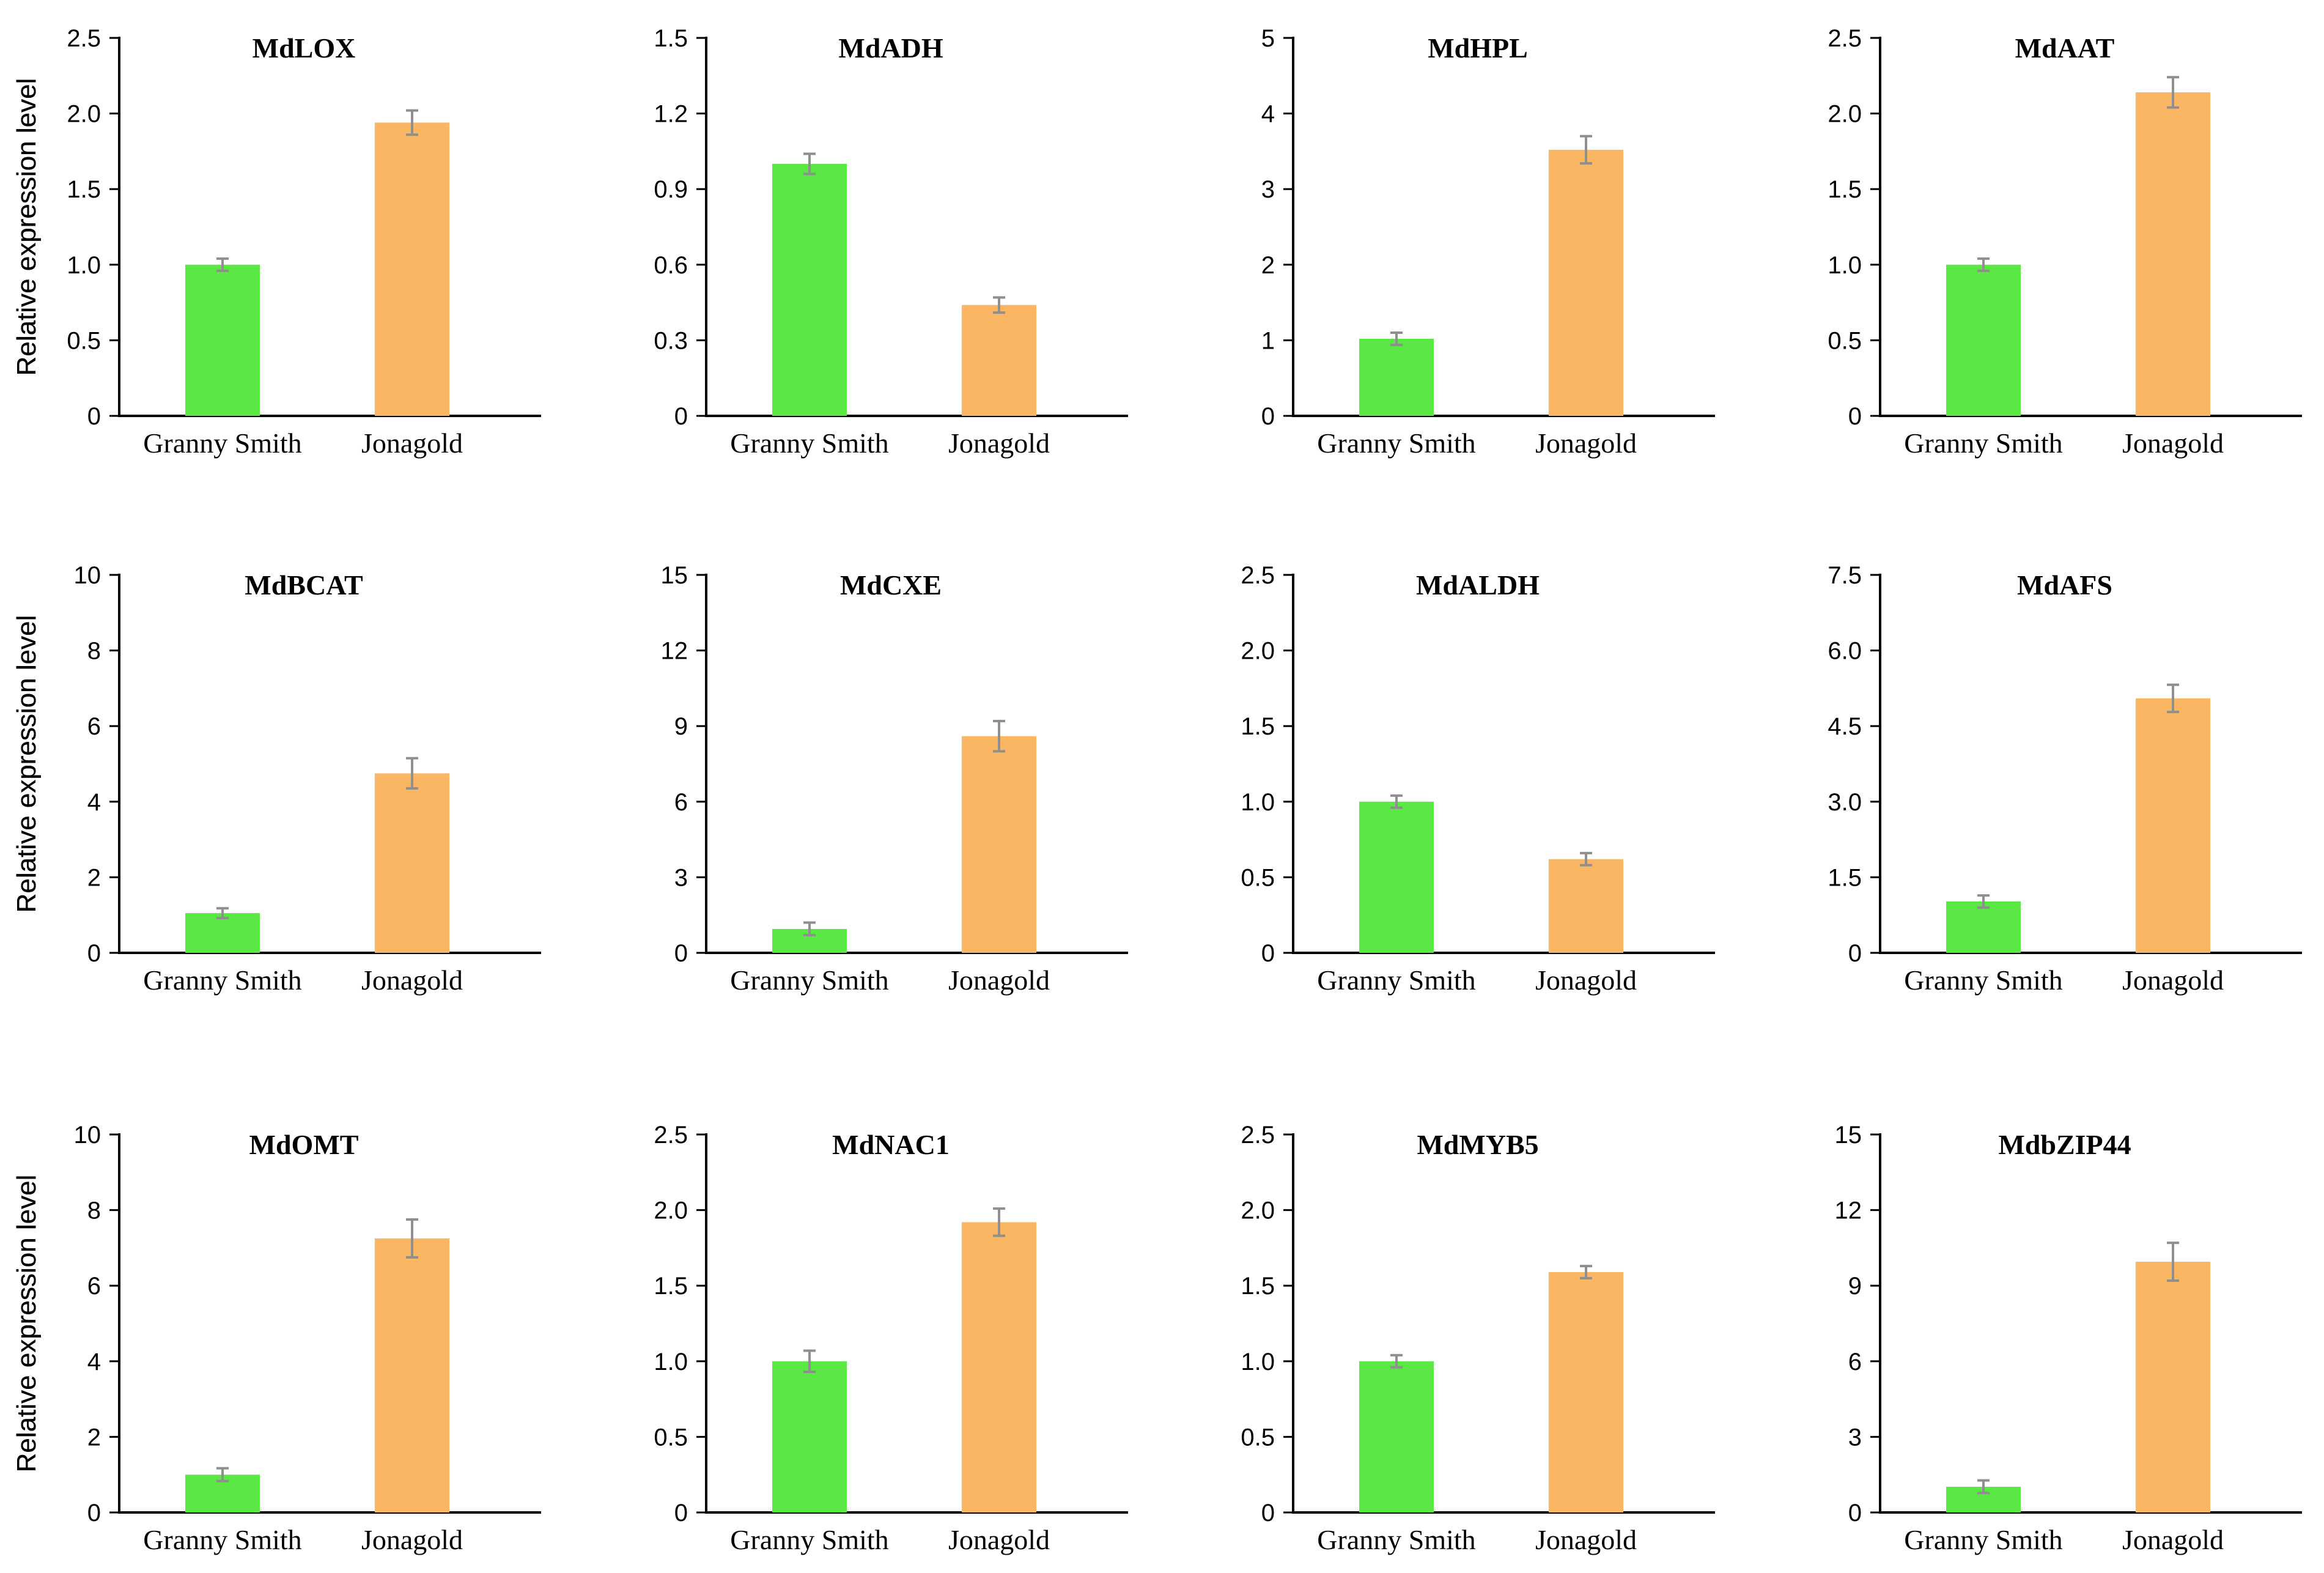 The width and height of the screenshot is (2324, 1573). What do you see at coordinates (674, 651) in the screenshot?
I see `y-tick-label: 12` at bounding box center [674, 651].